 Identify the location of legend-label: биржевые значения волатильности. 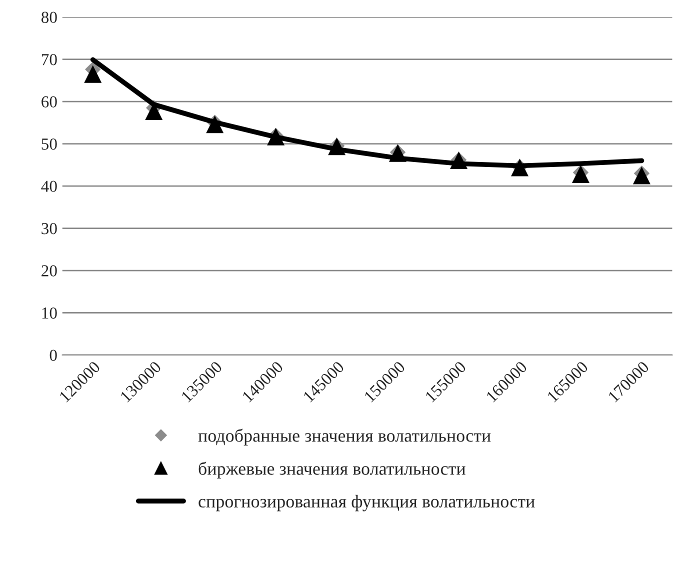
(332, 470).